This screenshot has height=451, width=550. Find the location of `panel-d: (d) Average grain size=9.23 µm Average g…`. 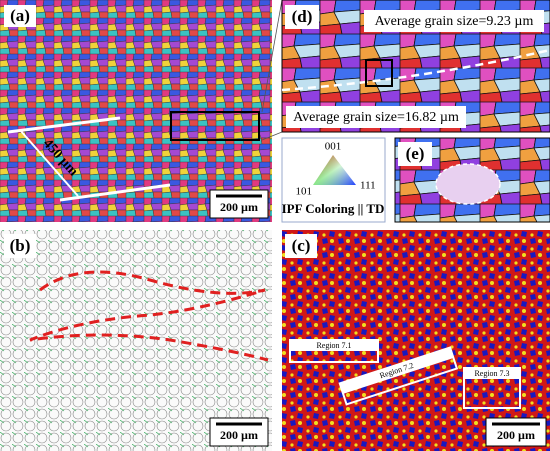

panel-d: (d) Average grain size=9.23 µm Average g… is located at coordinates (415, 66).